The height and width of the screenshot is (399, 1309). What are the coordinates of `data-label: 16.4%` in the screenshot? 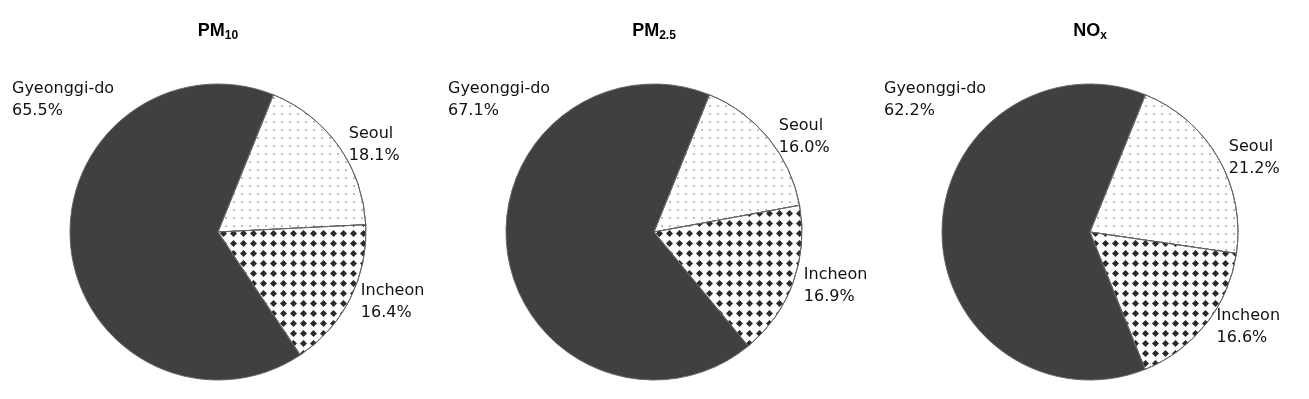 It's located at (386, 311).